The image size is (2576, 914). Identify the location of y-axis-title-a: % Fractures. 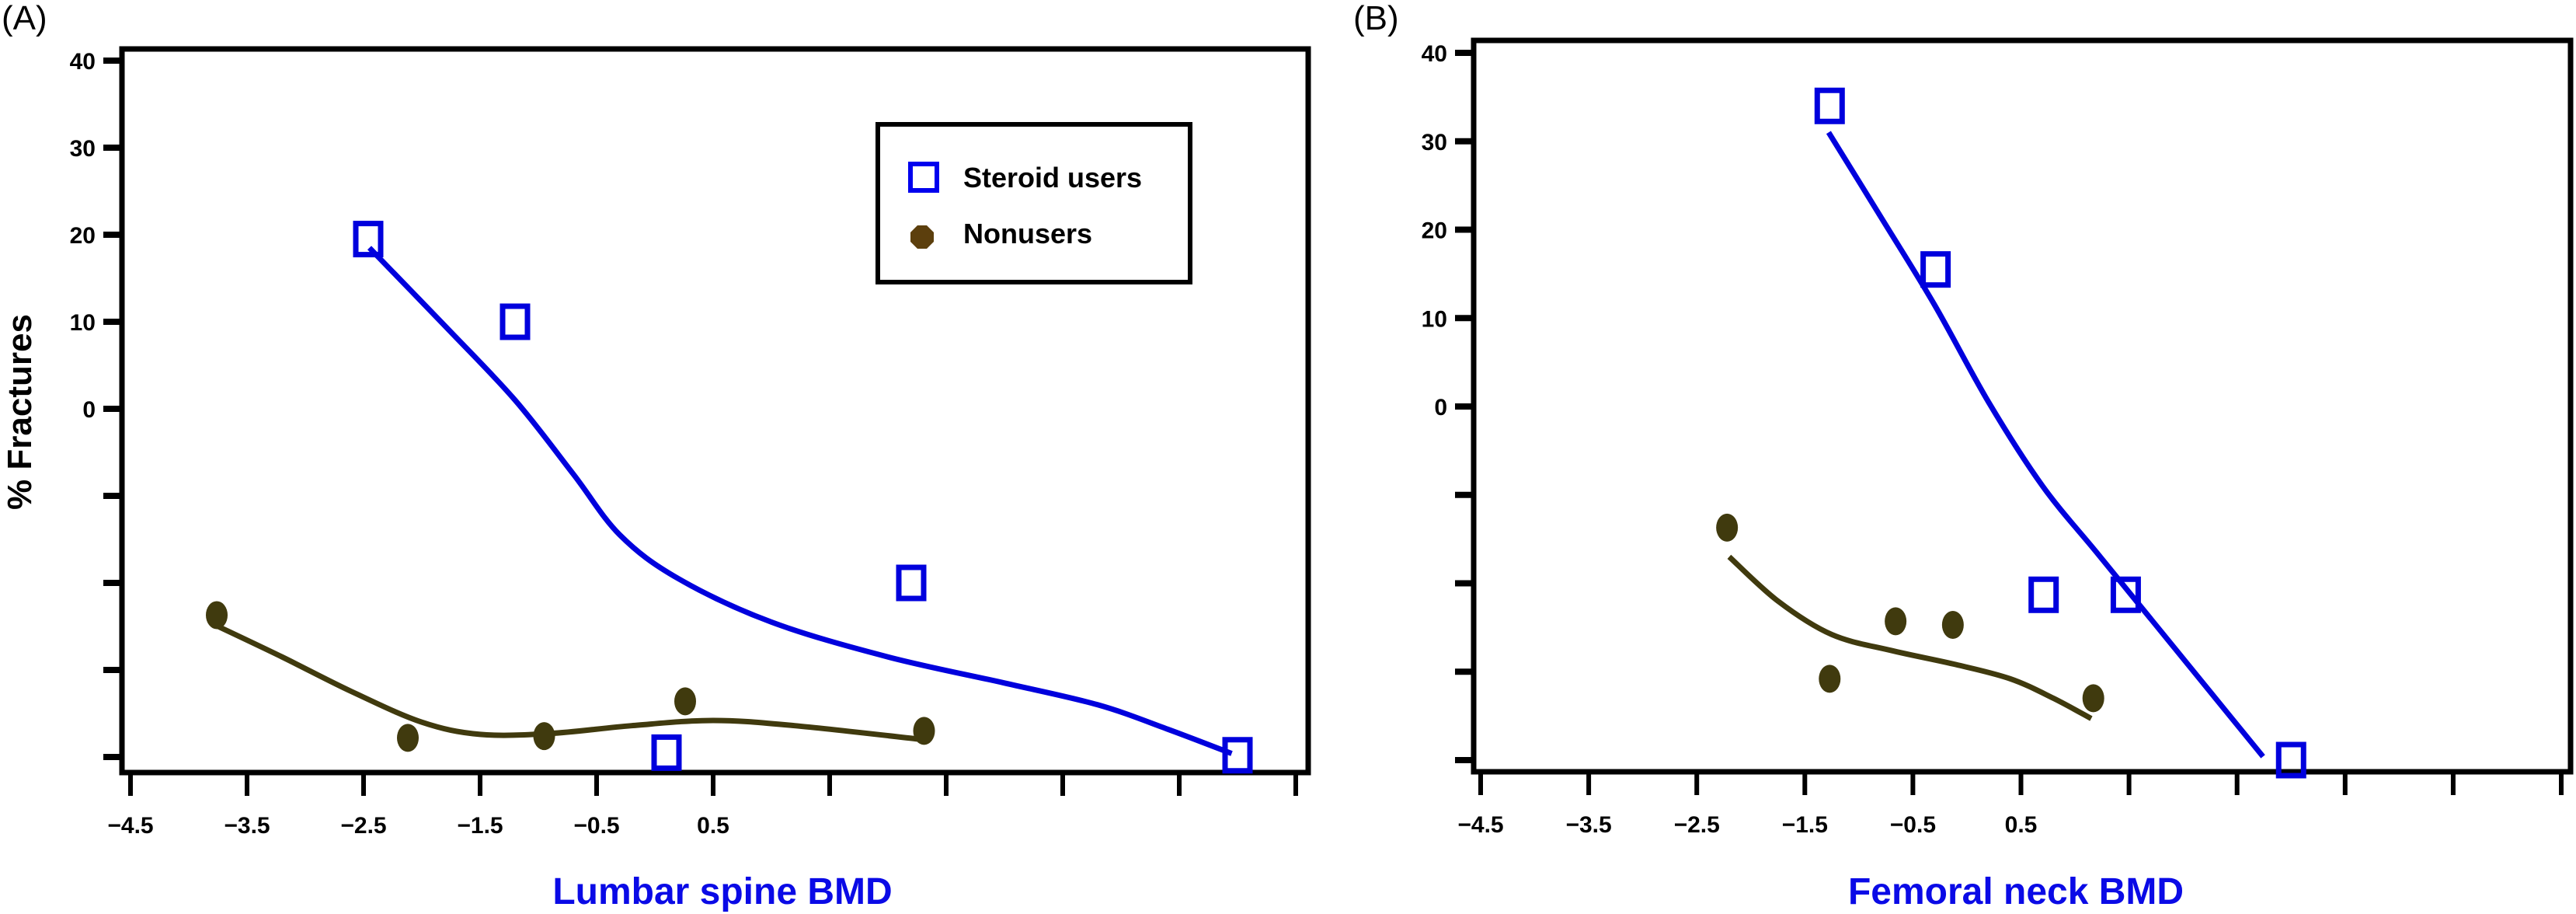
(20, 412).